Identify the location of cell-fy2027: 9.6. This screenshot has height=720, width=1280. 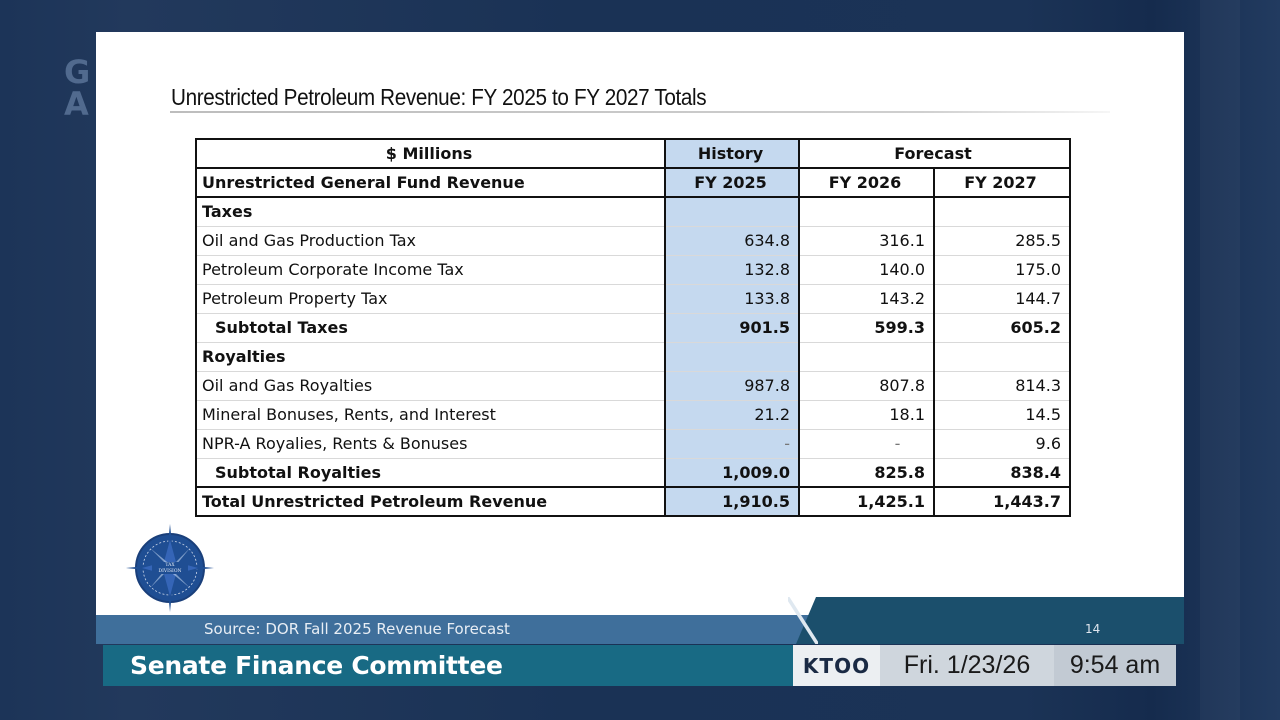
(1002, 444).